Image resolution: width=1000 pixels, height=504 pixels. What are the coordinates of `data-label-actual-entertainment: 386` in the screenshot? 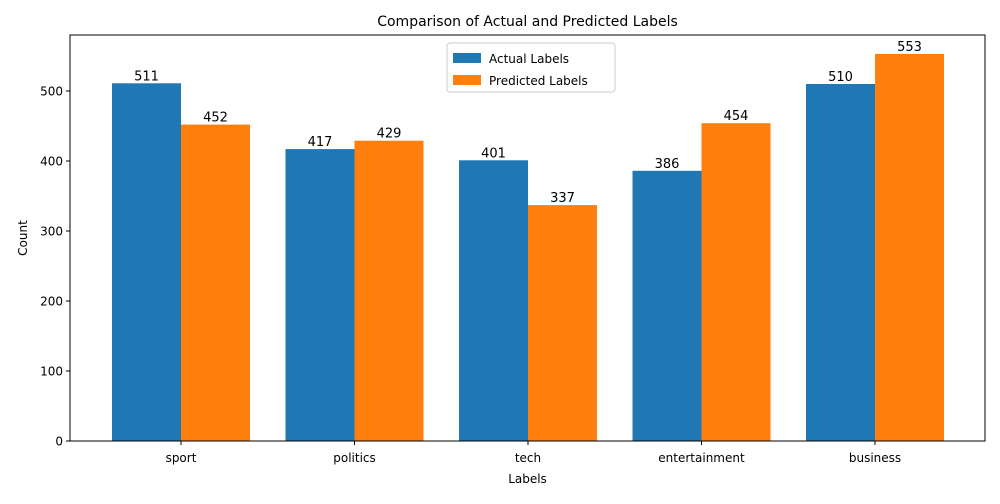 It's located at (667, 164).